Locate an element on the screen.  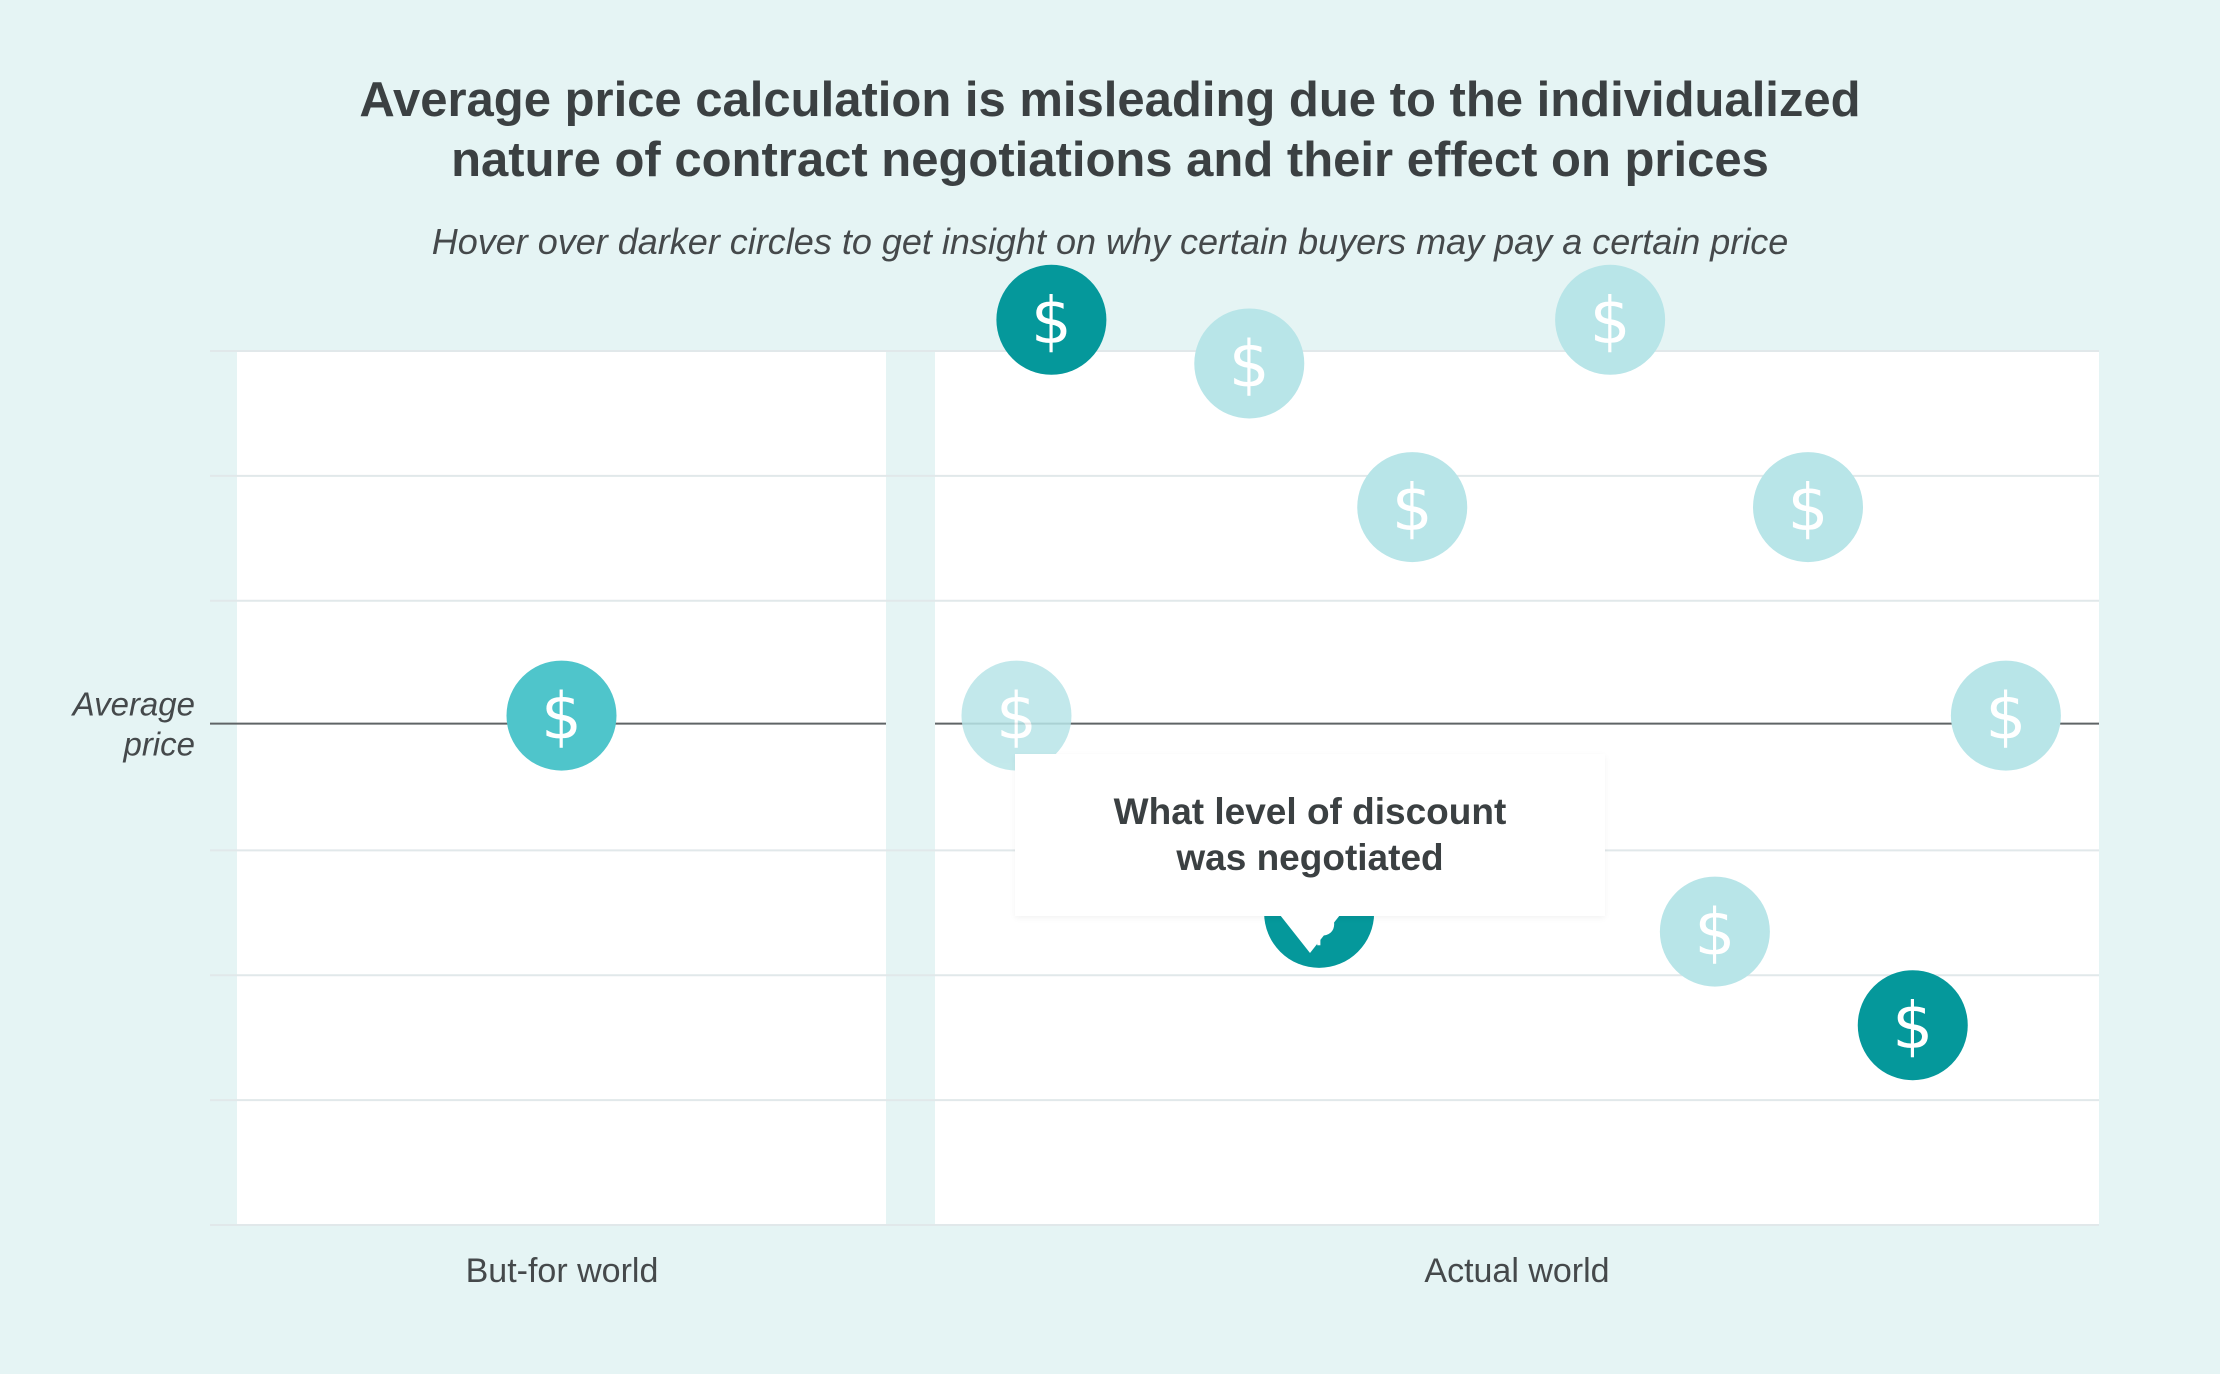
price-point-11: $ is located at coordinates (1714, 931).